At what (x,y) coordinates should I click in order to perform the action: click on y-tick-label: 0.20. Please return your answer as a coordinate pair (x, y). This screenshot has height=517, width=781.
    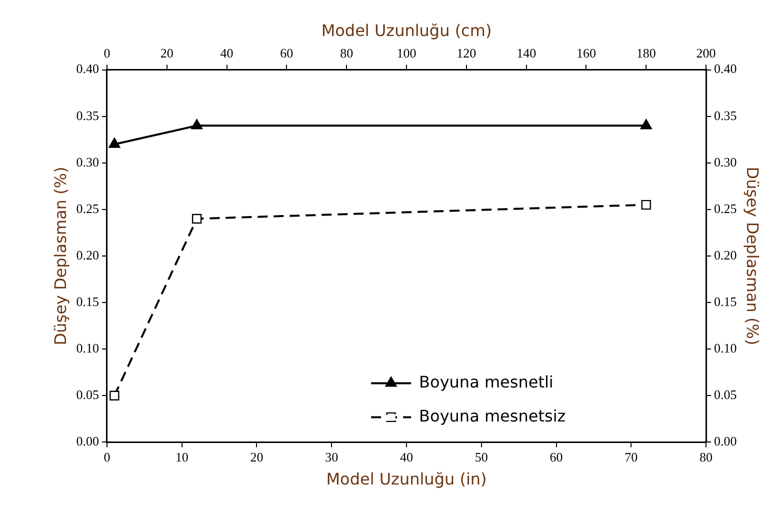
    Looking at the image, I should click on (87, 254).